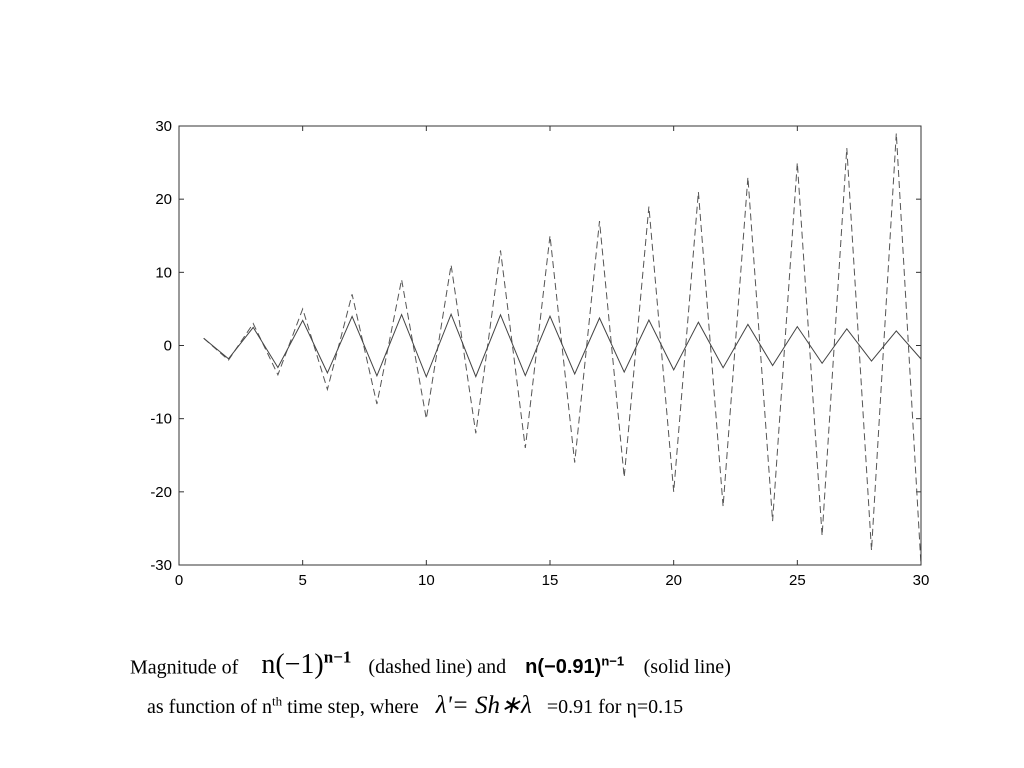  I want to click on caption-mid: (dashed line) and, so click(437, 667).